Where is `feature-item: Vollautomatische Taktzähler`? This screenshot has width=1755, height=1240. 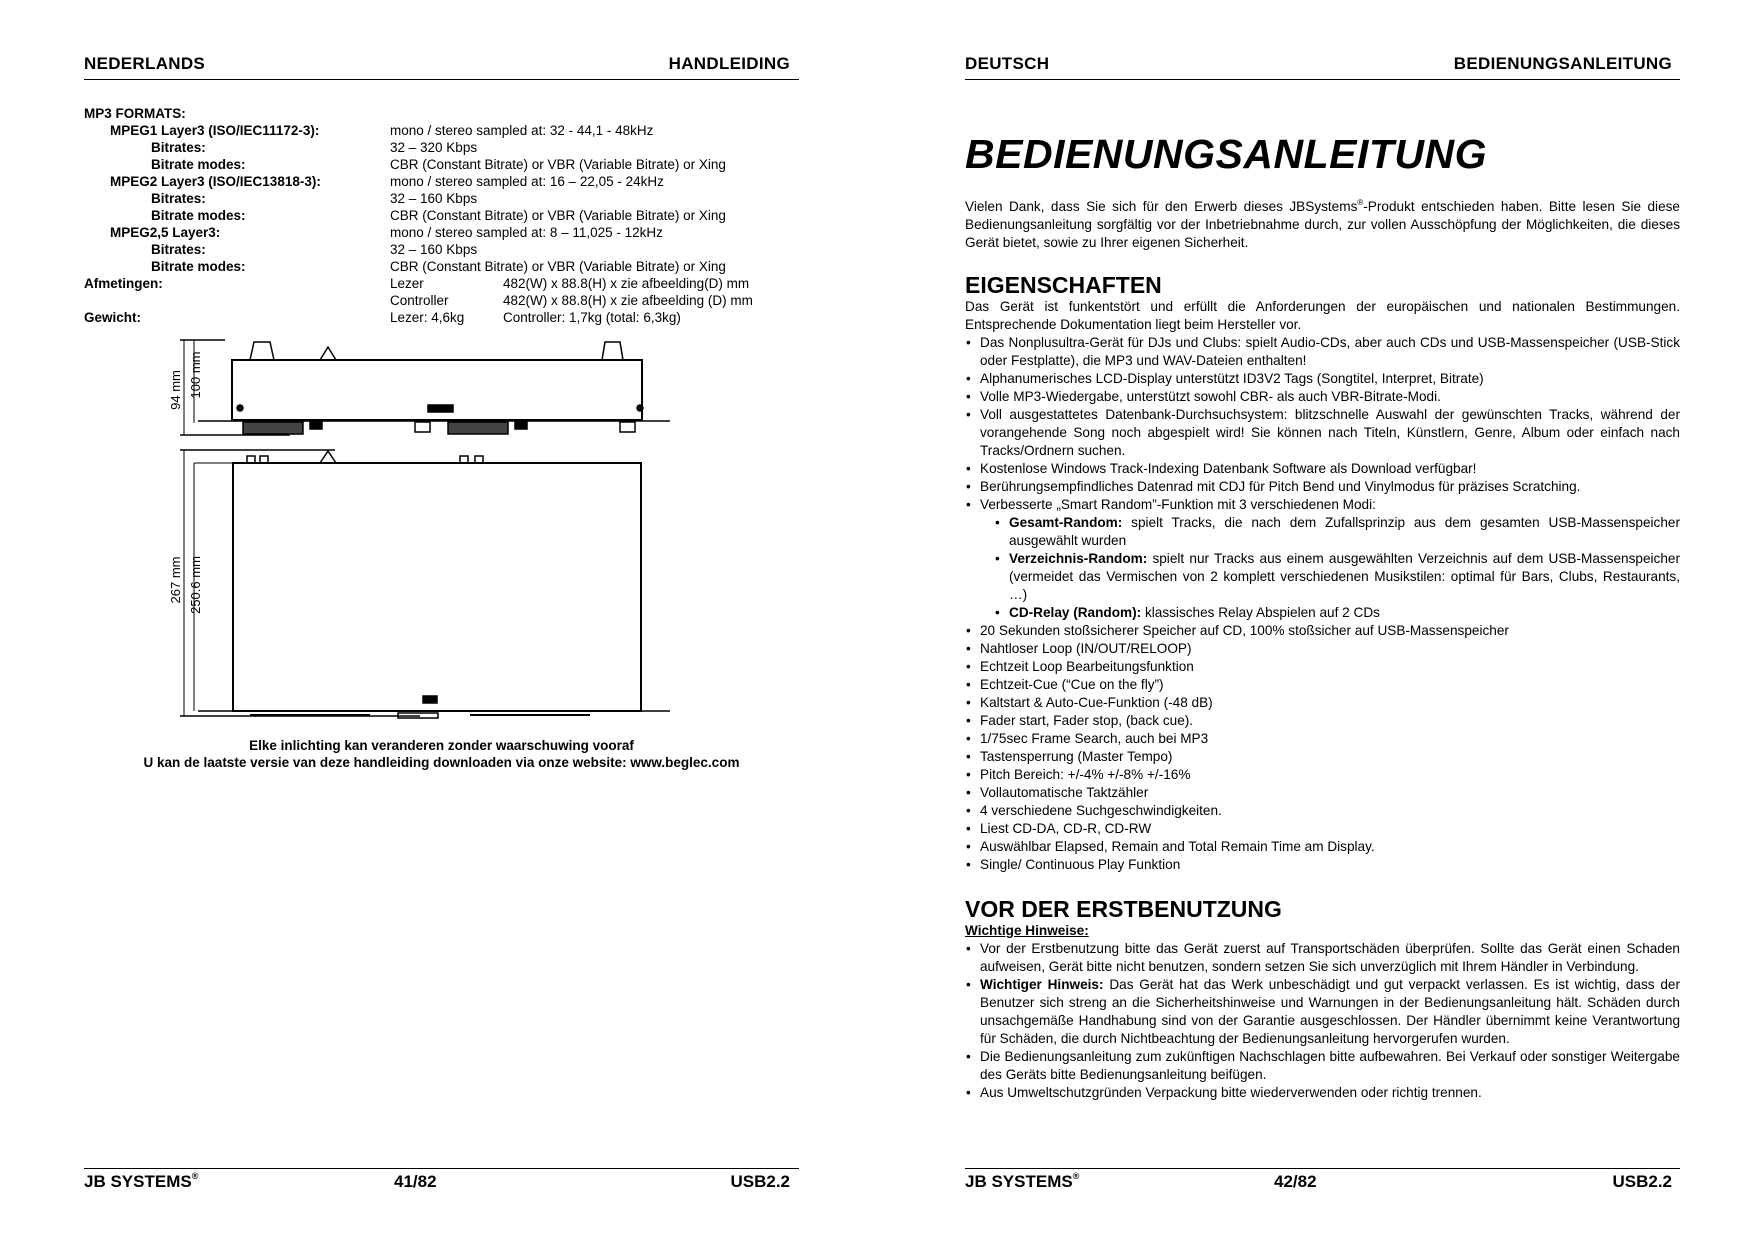
feature-item: Vollautomatische Taktzähler is located at coordinates (1322, 793).